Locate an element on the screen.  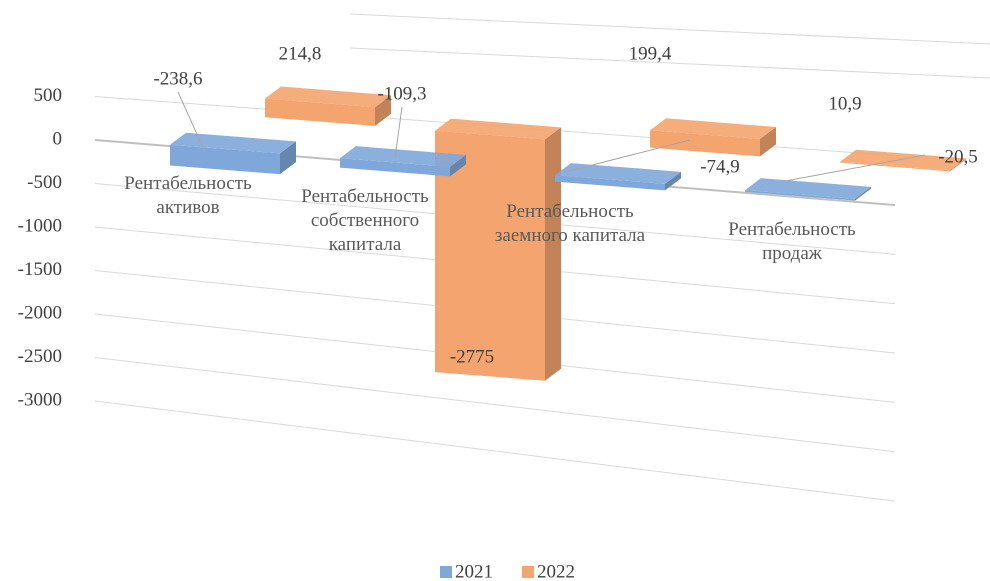
y-tick-label: -1000 is located at coordinates (40, 225).